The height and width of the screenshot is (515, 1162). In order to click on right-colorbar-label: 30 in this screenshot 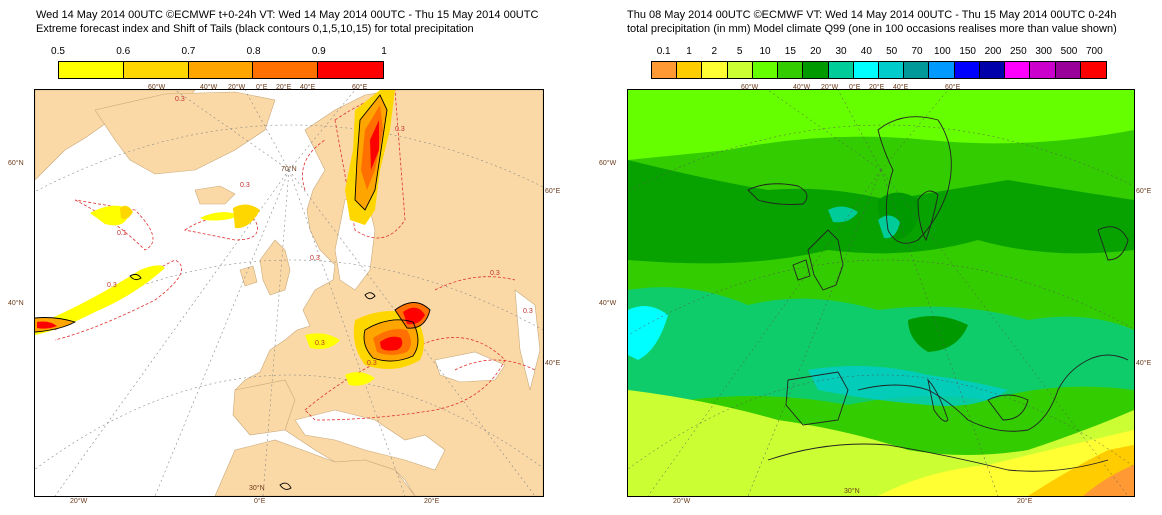, I will do `click(841, 51)`.